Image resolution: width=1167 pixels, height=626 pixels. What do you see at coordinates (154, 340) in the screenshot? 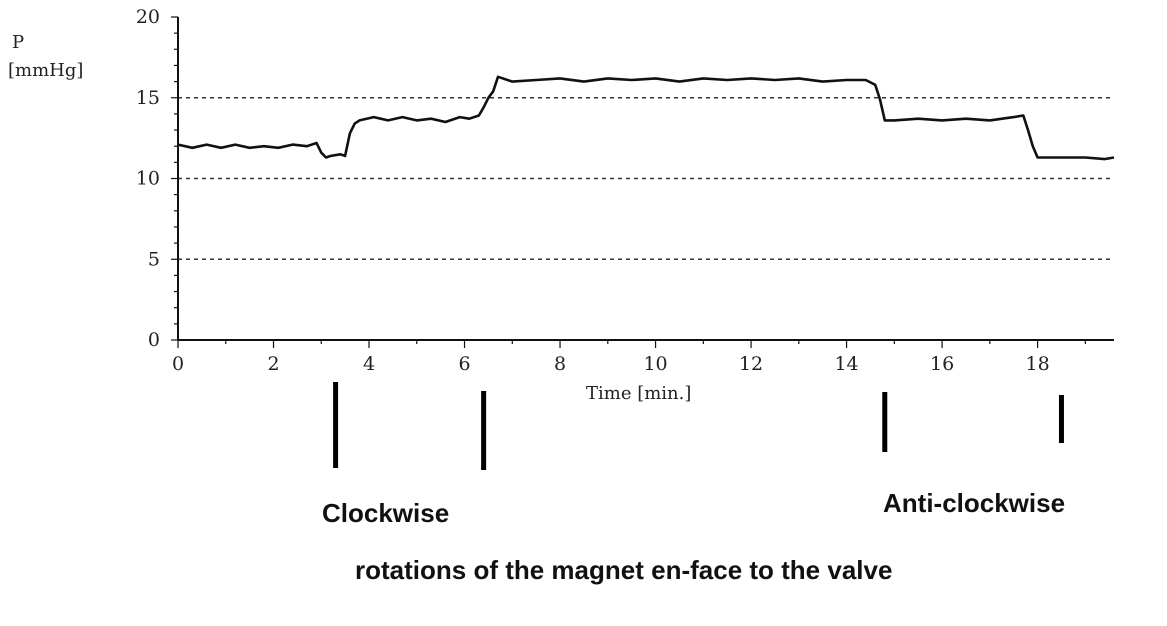
I see `y-tick-label: 0` at bounding box center [154, 340].